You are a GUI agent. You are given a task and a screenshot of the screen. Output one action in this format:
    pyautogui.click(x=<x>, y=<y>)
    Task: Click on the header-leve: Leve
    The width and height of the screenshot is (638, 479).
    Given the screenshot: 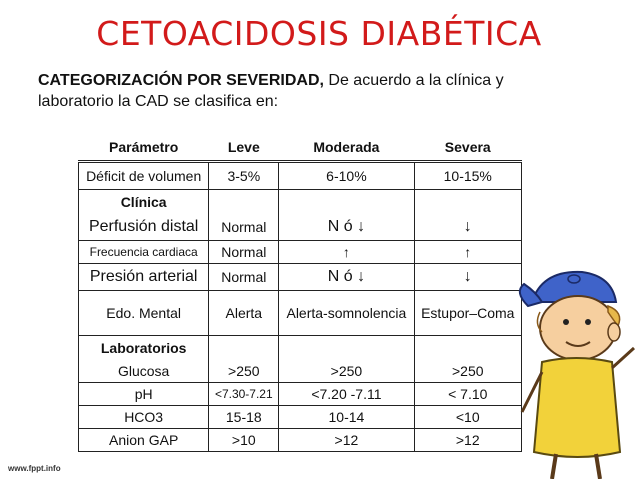 What is the action you would take?
    pyautogui.click(x=243, y=148)
    